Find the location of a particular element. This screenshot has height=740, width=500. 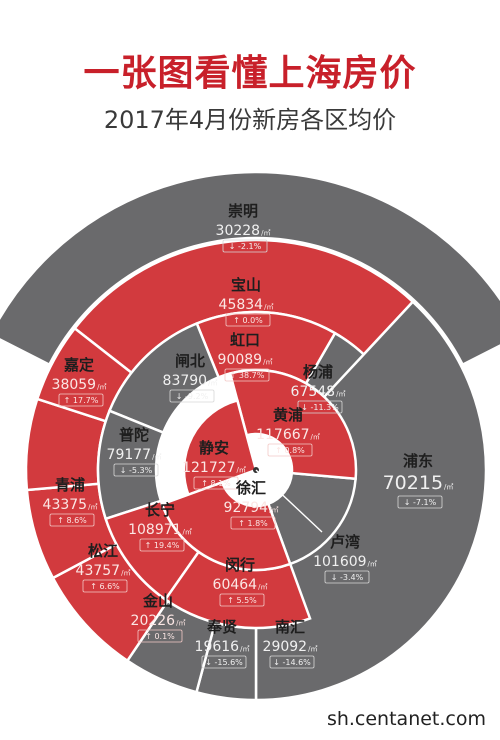

label-长宁: 长宁 108971/㎡ ↑ 19.4% is located at coordinates (160, 526).